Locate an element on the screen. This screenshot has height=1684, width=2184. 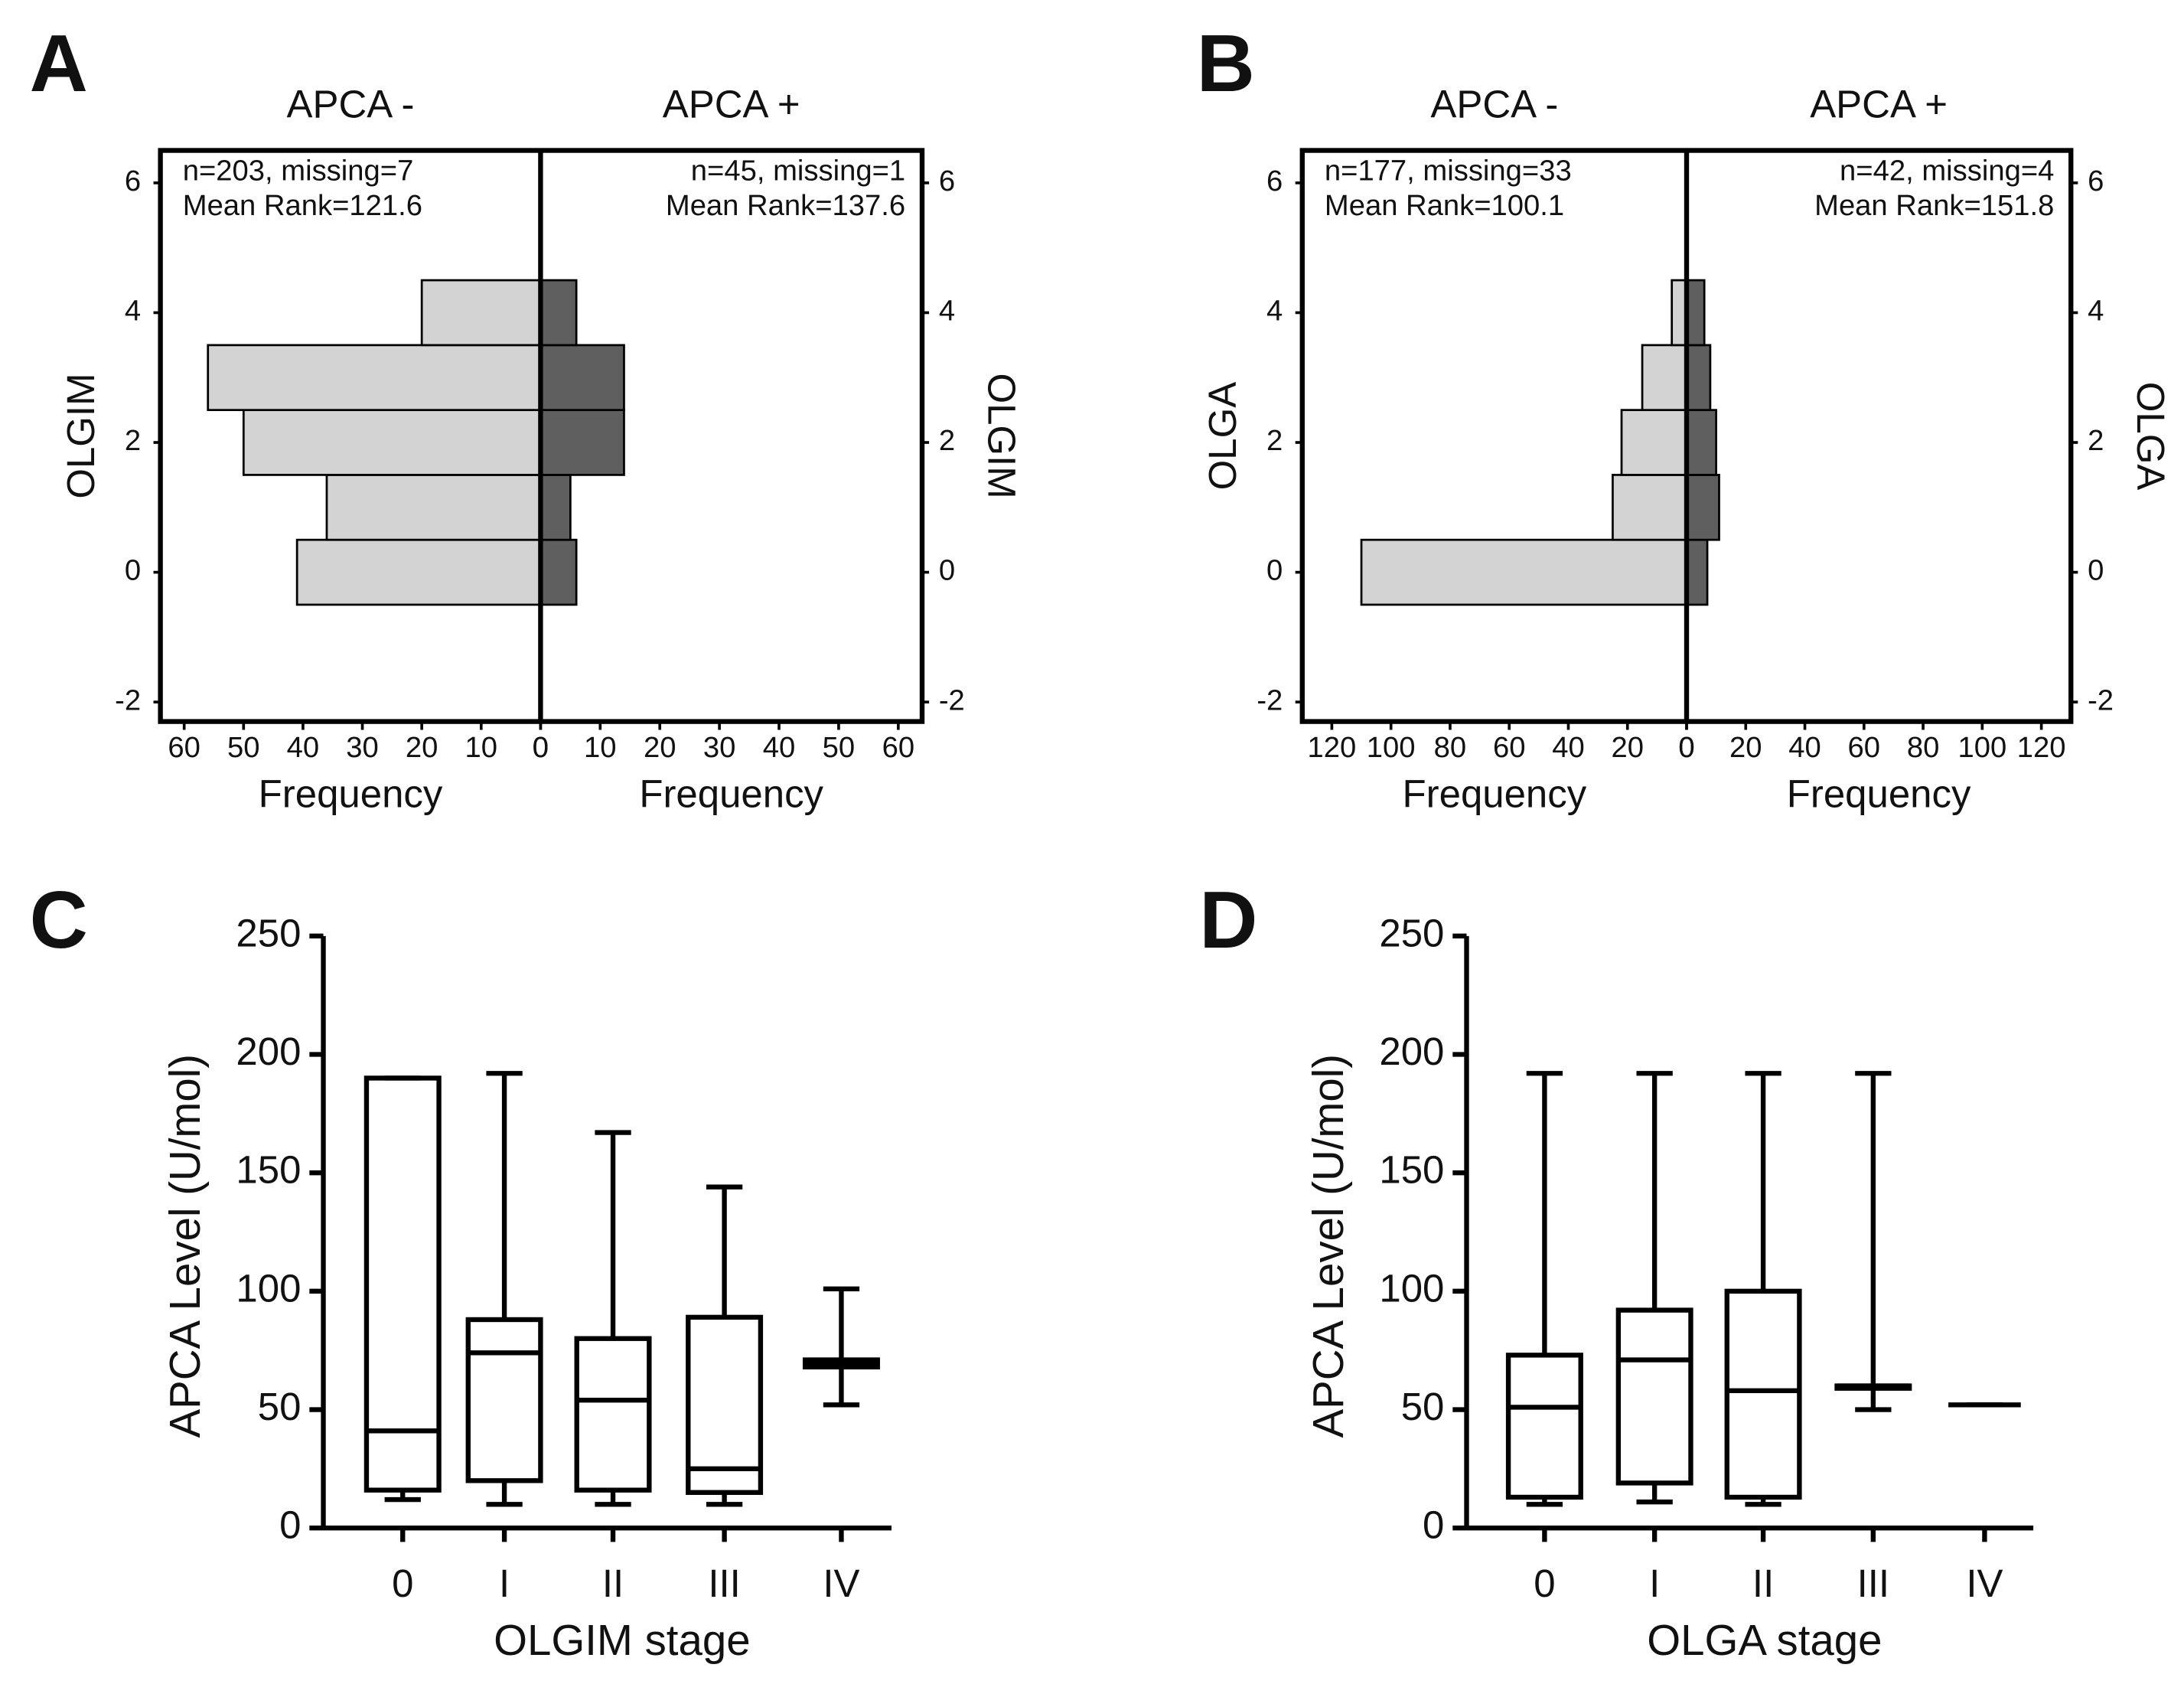
y-tick-label: 200 is located at coordinates (268, 1051).